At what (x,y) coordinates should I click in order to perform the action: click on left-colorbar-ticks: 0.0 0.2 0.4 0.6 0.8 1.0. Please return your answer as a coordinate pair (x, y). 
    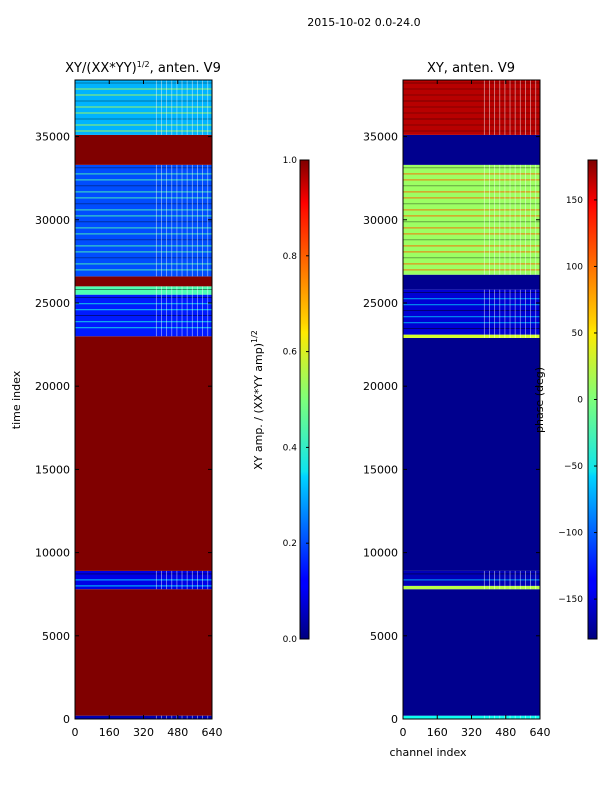
    Looking at the image, I should click on (296, 400).